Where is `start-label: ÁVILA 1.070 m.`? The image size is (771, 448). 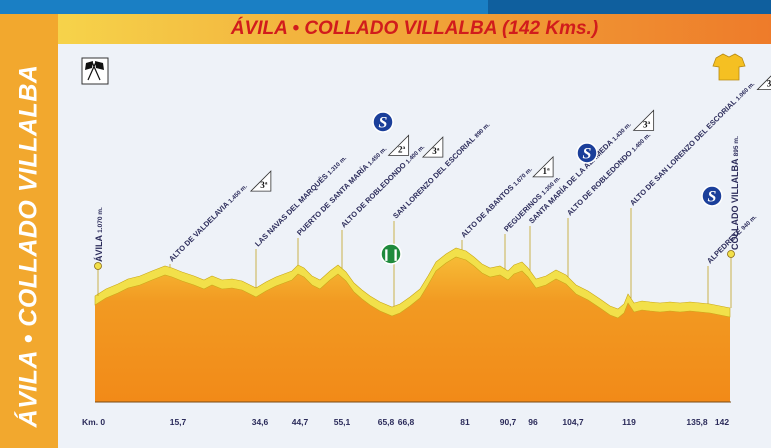
start-label: ÁVILA 1.070 m. is located at coordinates (99, 234).